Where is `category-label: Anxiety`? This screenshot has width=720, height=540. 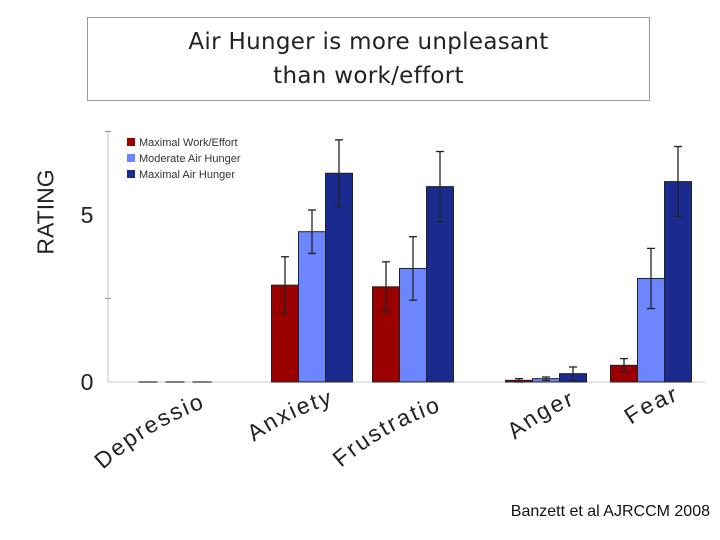
category-label: Anxiety is located at coordinates (289, 415).